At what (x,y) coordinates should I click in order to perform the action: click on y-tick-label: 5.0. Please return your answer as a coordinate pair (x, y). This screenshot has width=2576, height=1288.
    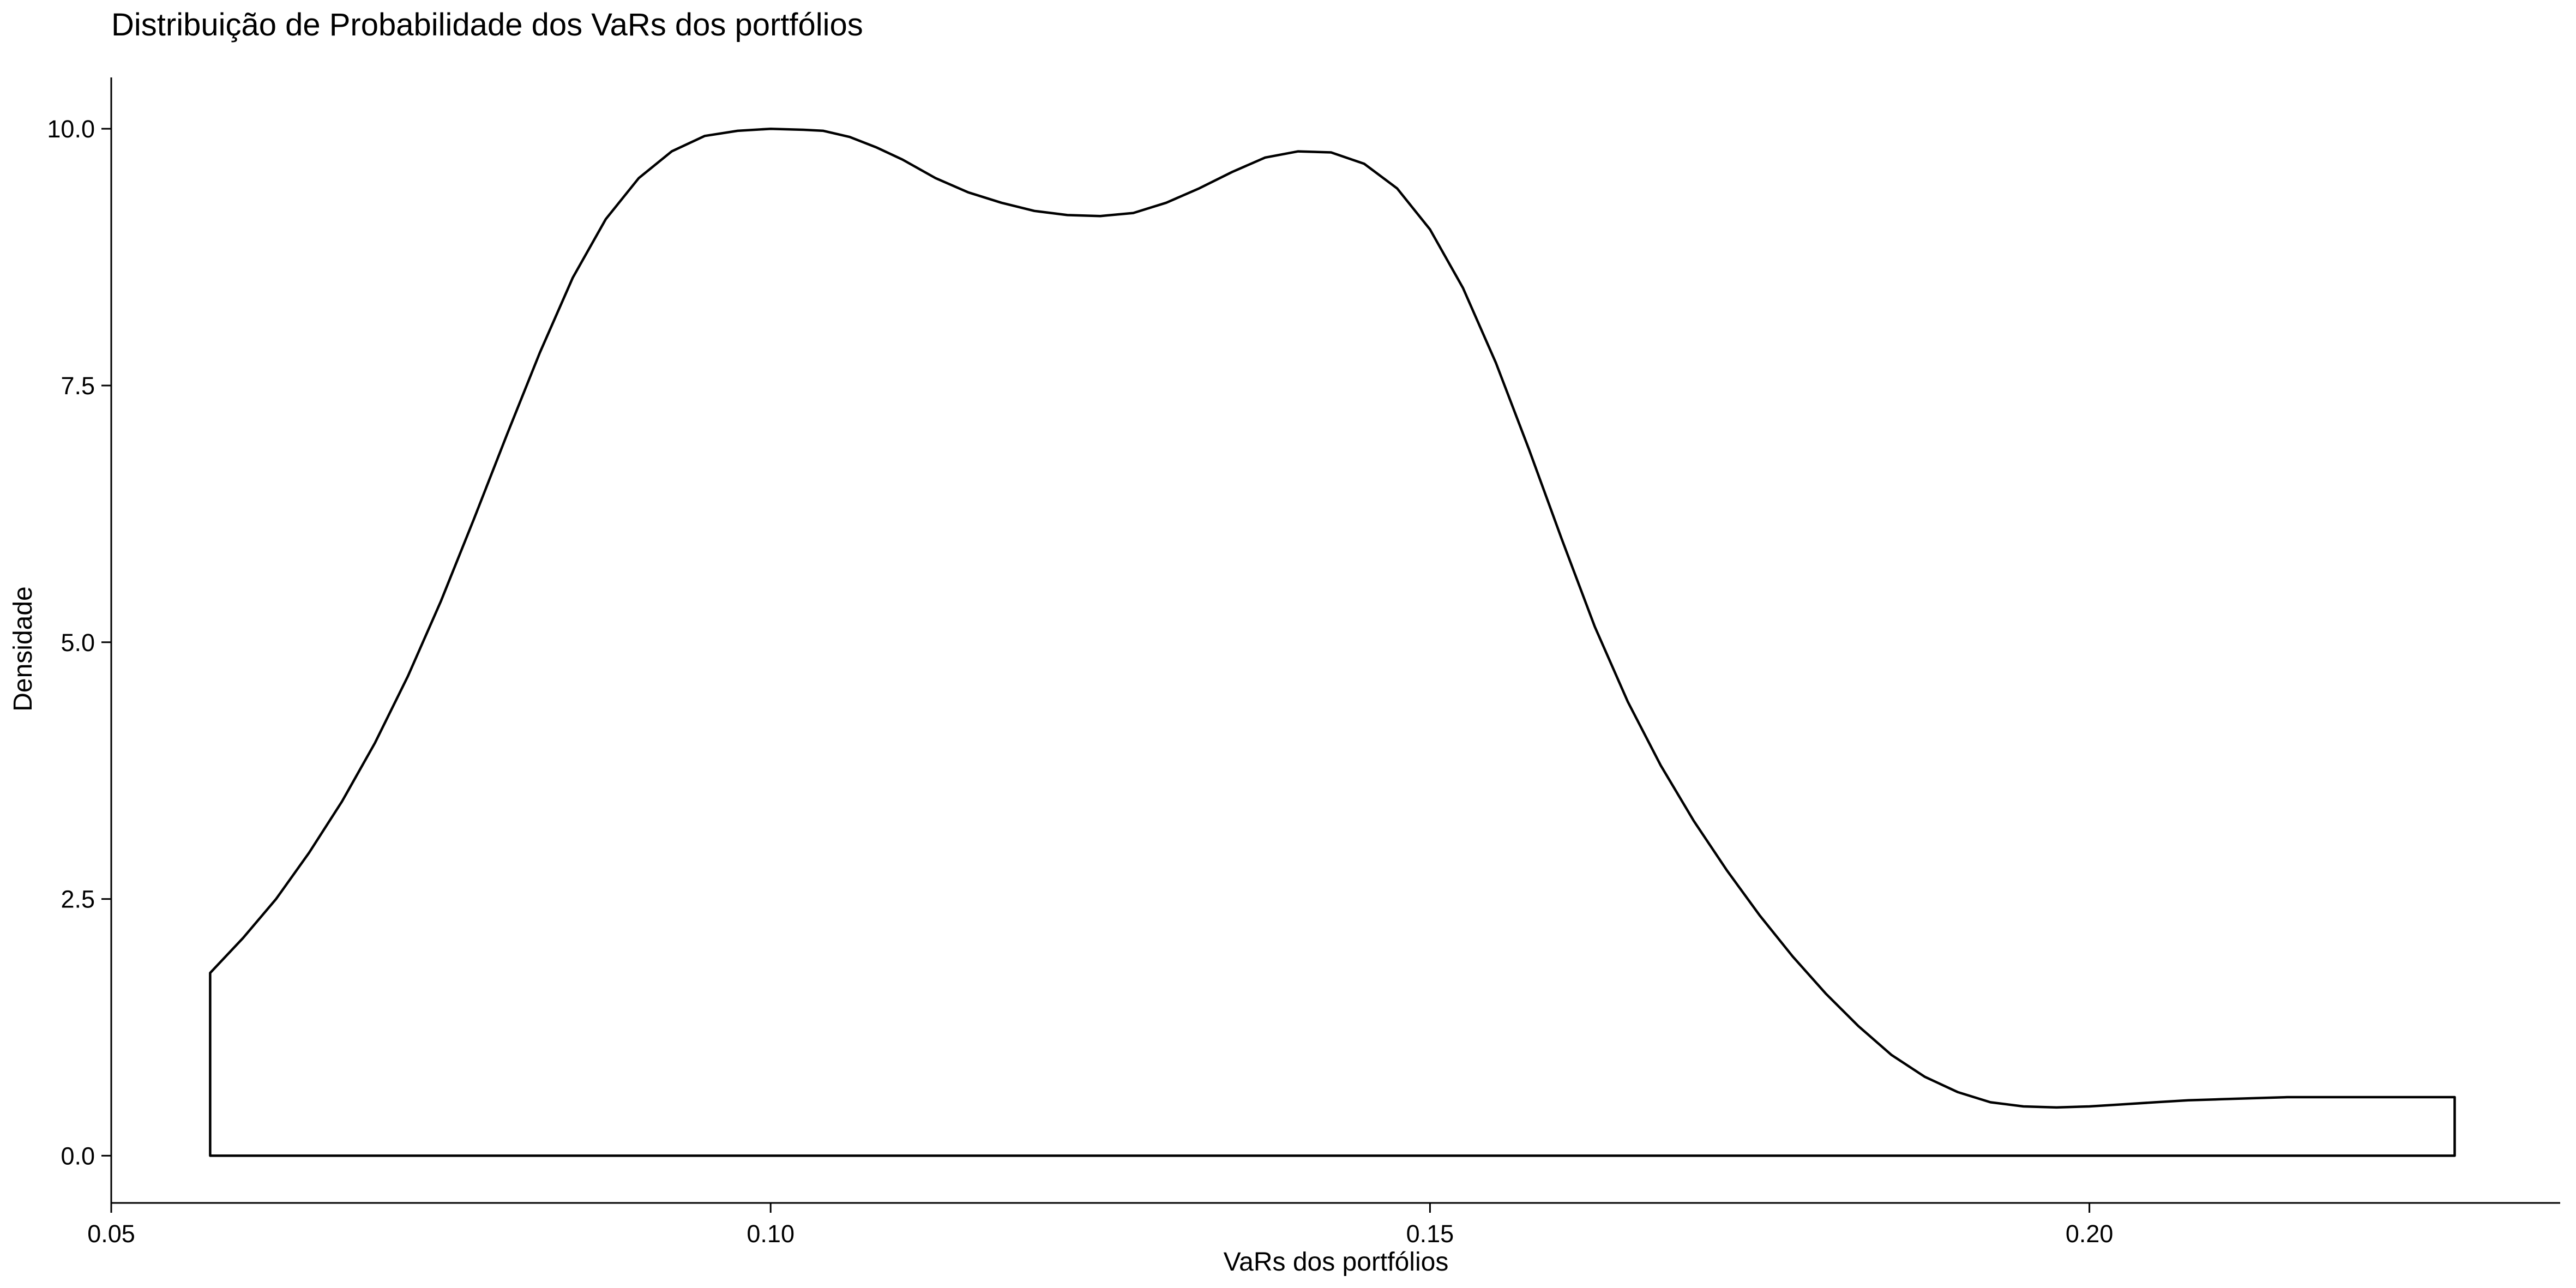
    Looking at the image, I should click on (78, 643).